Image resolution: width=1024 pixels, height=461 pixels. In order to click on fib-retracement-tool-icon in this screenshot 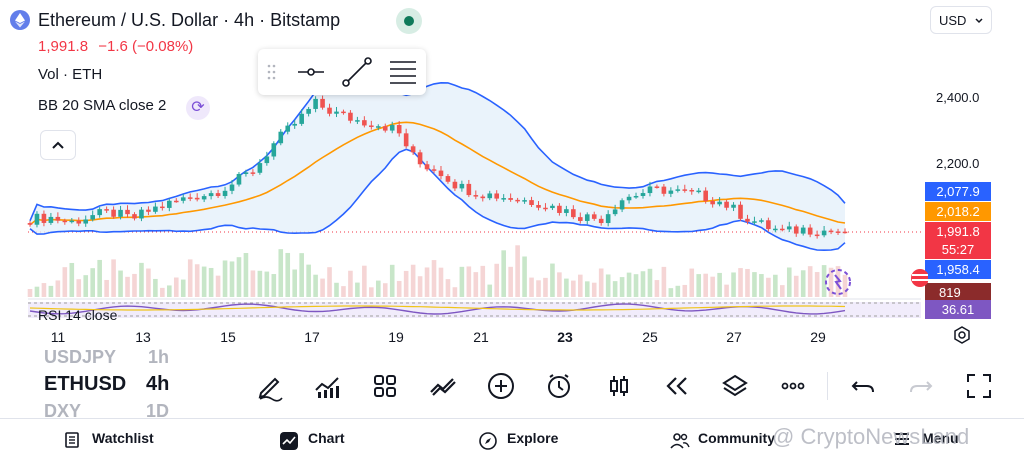, I will do `click(403, 72)`.